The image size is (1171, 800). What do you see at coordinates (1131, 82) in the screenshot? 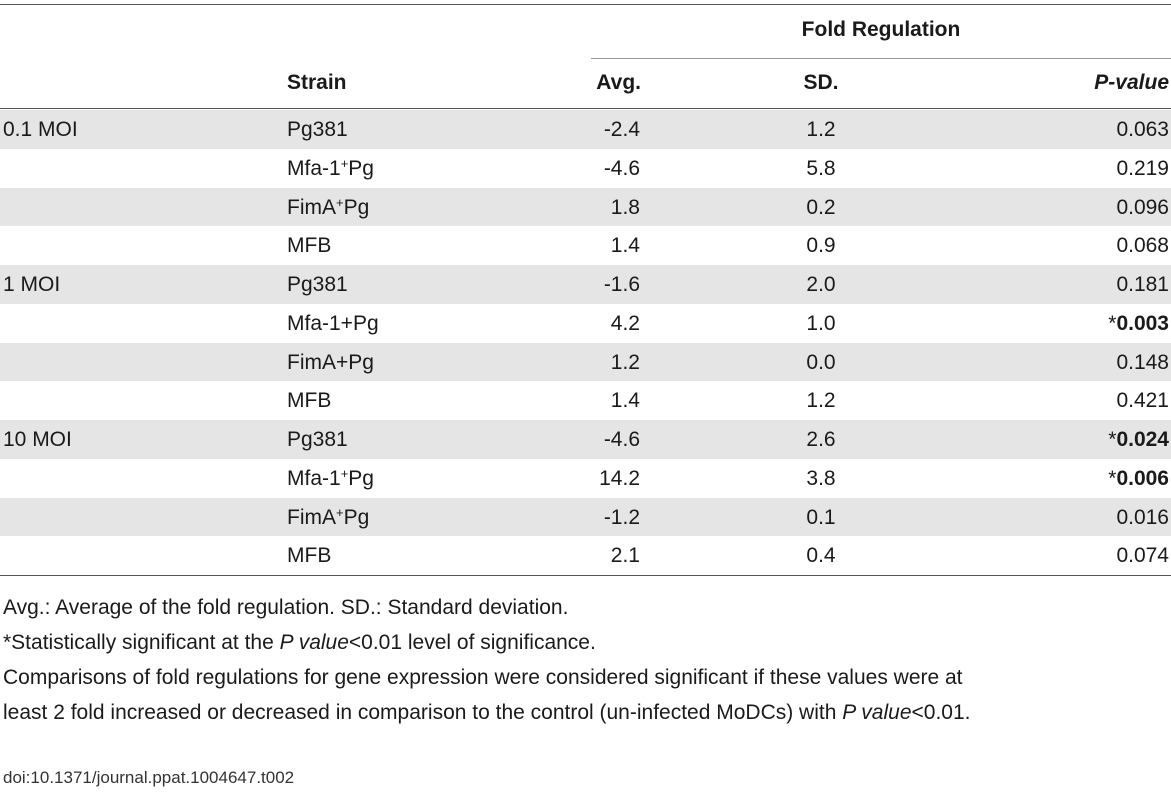
I see `column-header-p-value: P-value` at bounding box center [1131, 82].